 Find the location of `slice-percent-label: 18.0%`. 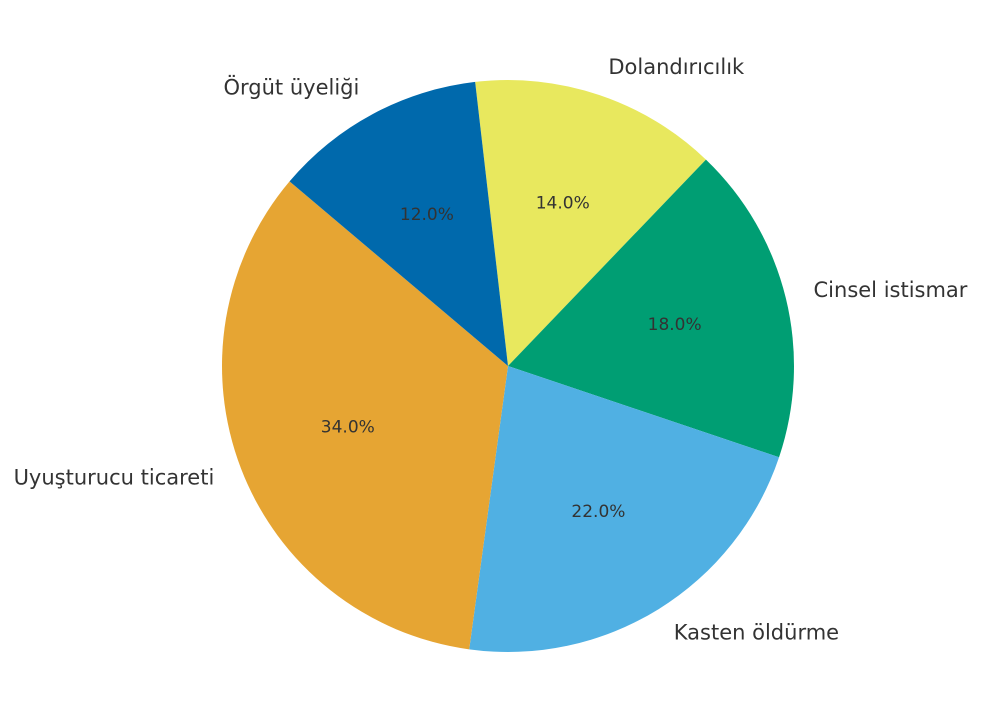

slice-percent-label: 18.0% is located at coordinates (675, 325).